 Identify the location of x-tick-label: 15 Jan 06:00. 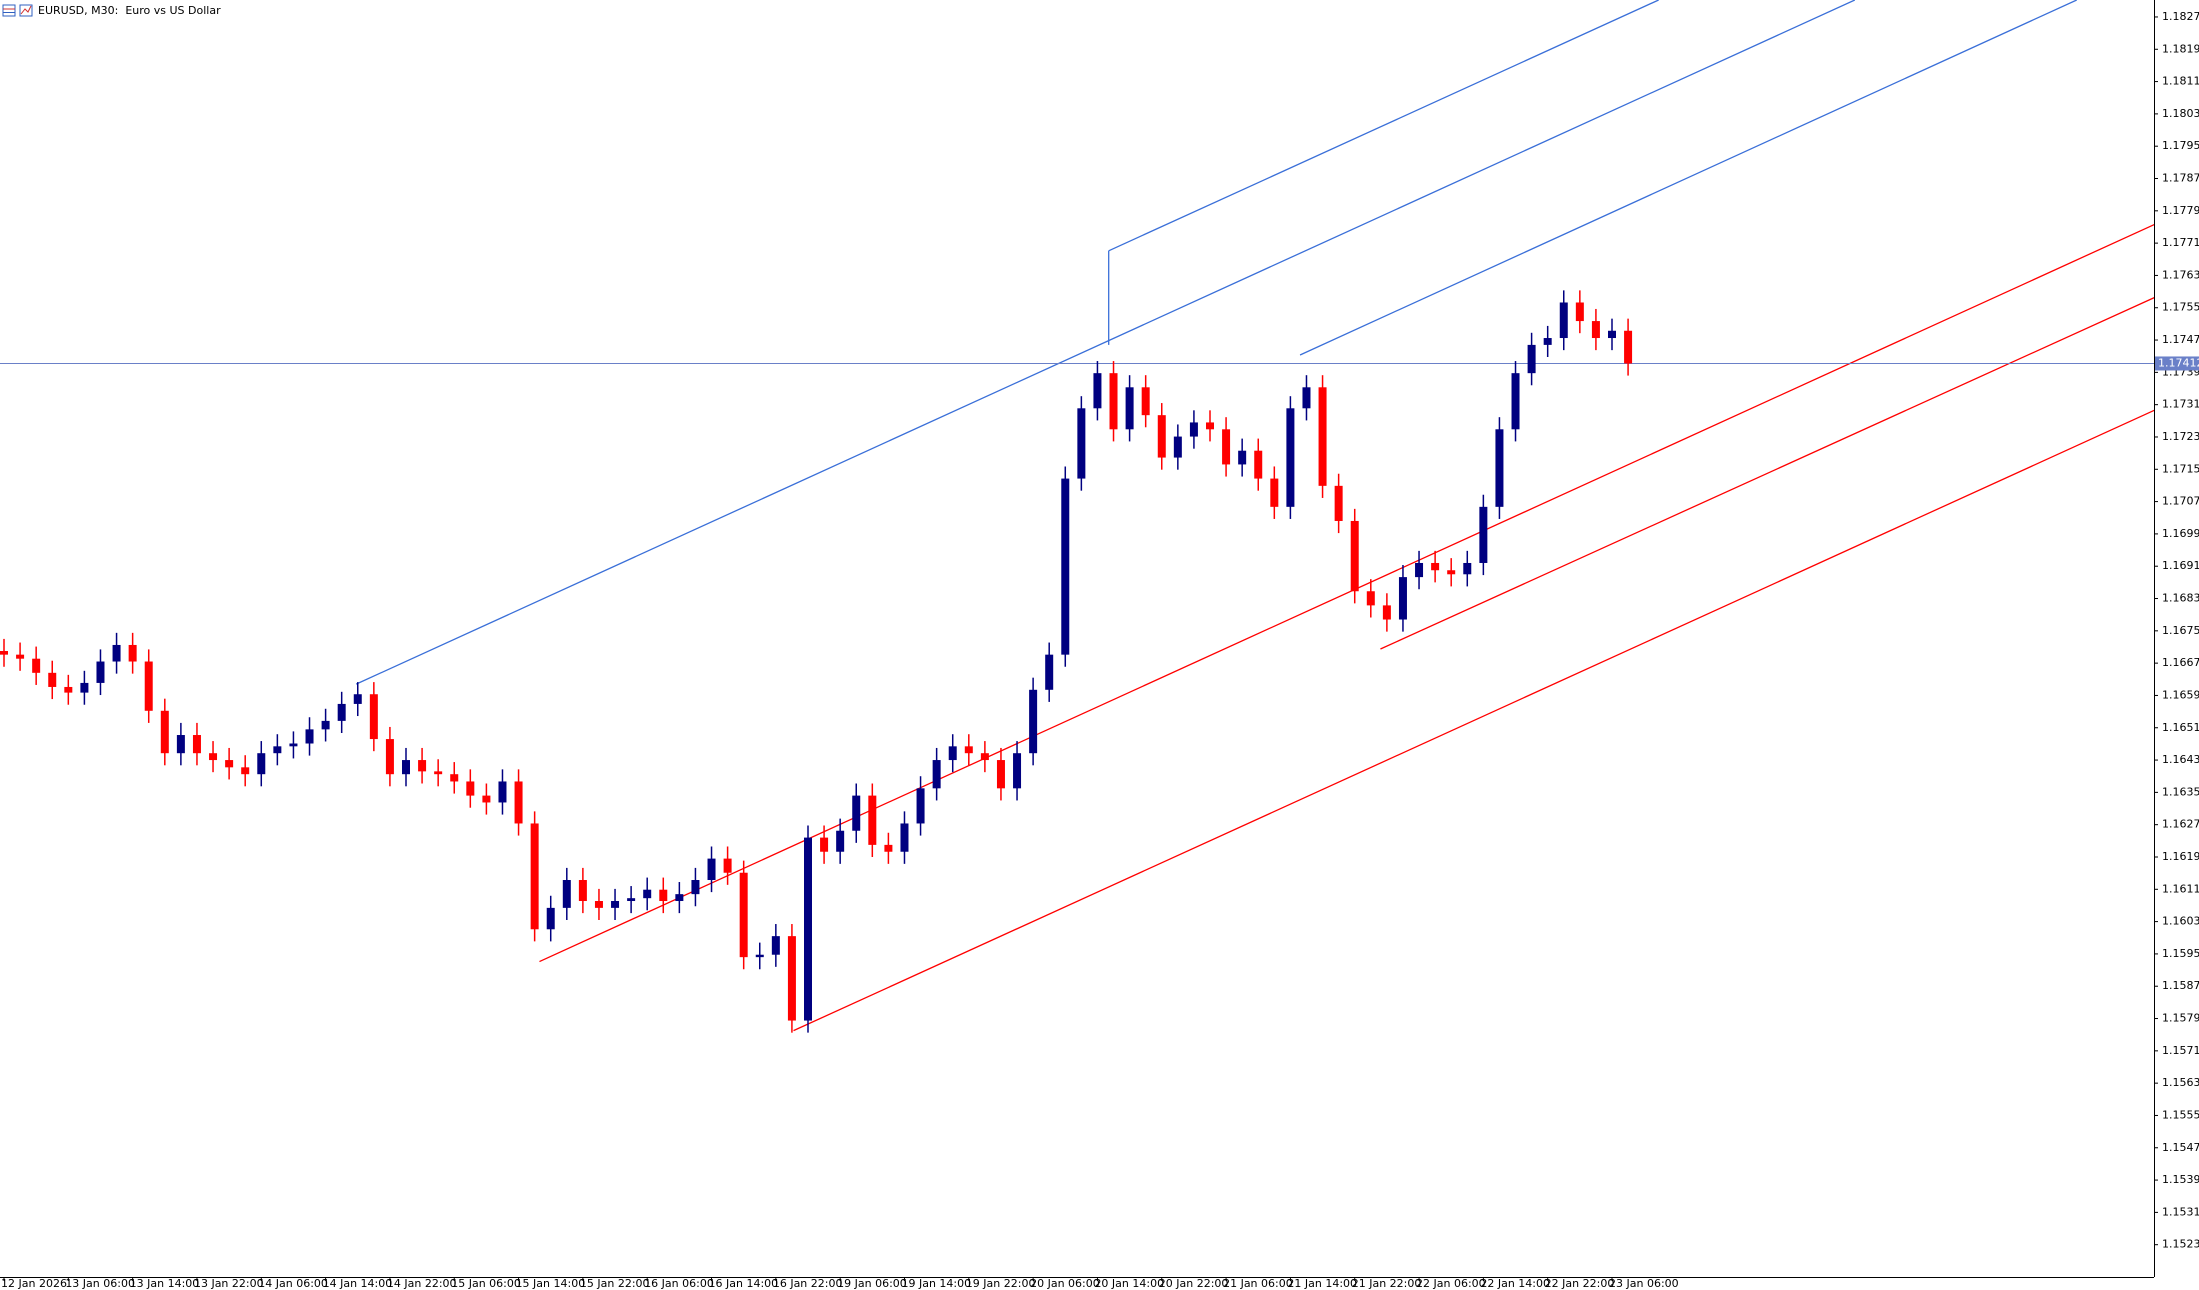
(486, 1283).